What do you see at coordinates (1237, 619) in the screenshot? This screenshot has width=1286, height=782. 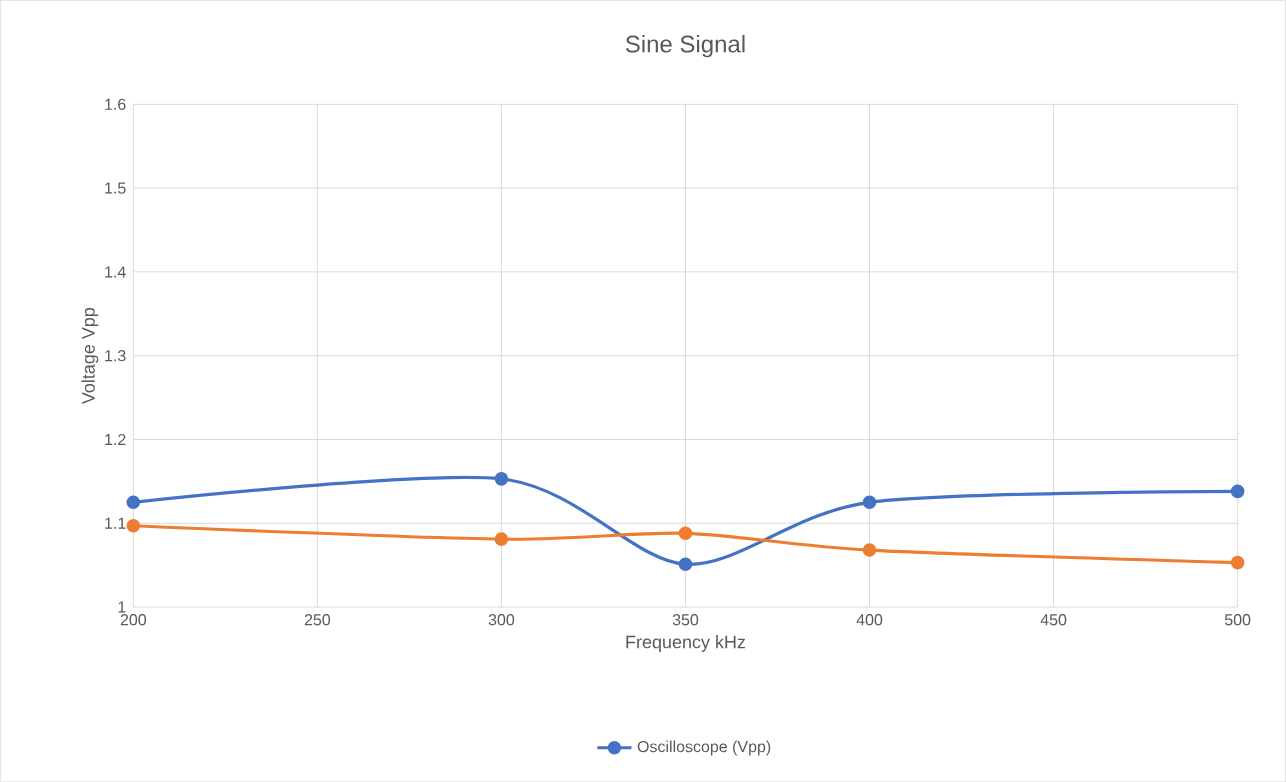 I see `x-tick-label: 500` at bounding box center [1237, 619].